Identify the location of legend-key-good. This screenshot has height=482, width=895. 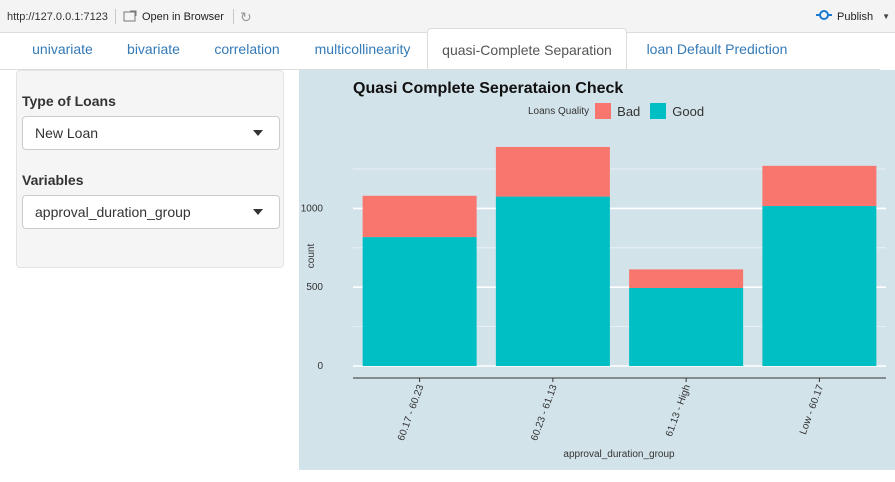
(658, 111).